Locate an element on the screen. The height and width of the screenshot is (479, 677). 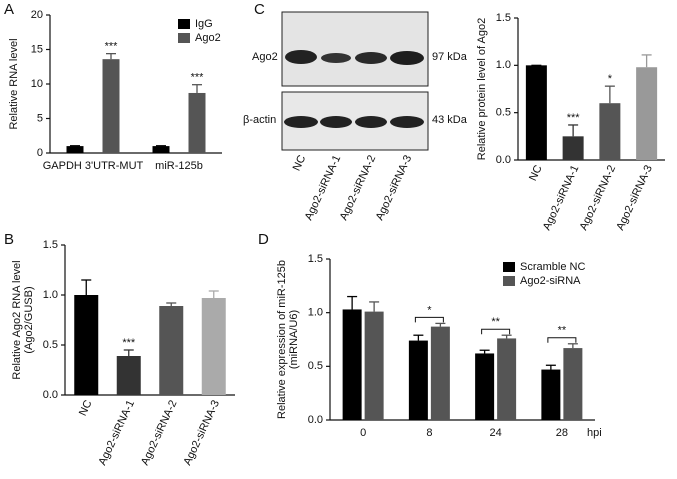
y-axis-label: Relative expression of miR-125b is located at coordinates (282, 339).